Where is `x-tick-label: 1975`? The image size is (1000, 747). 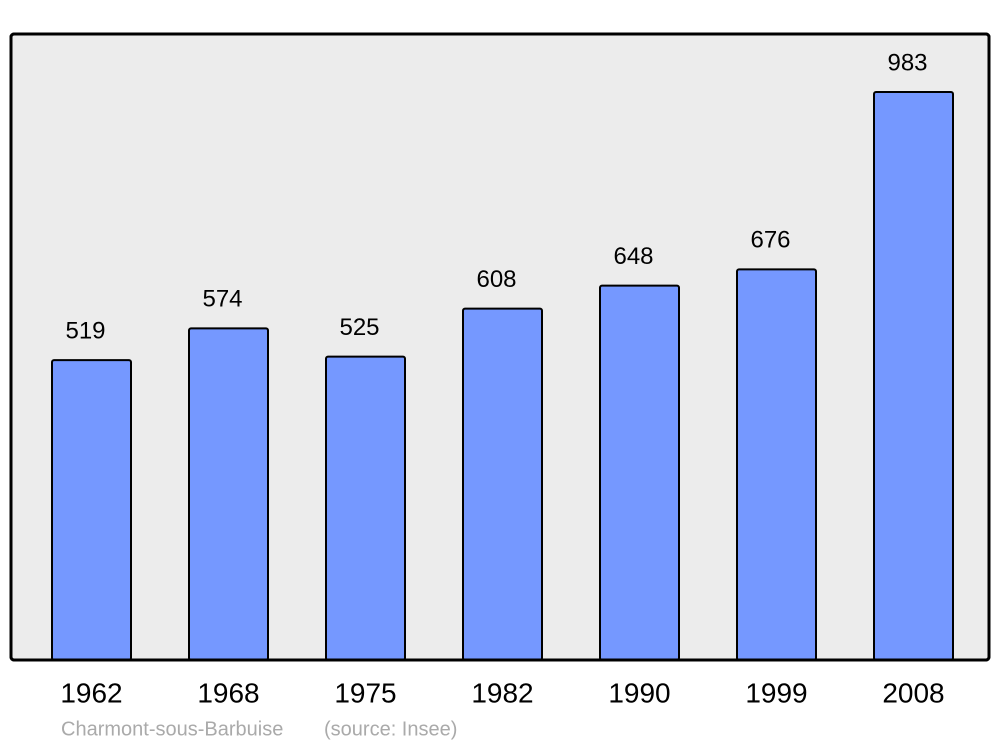
x-tick-label: 1975 is located at coordinates (365, 692).